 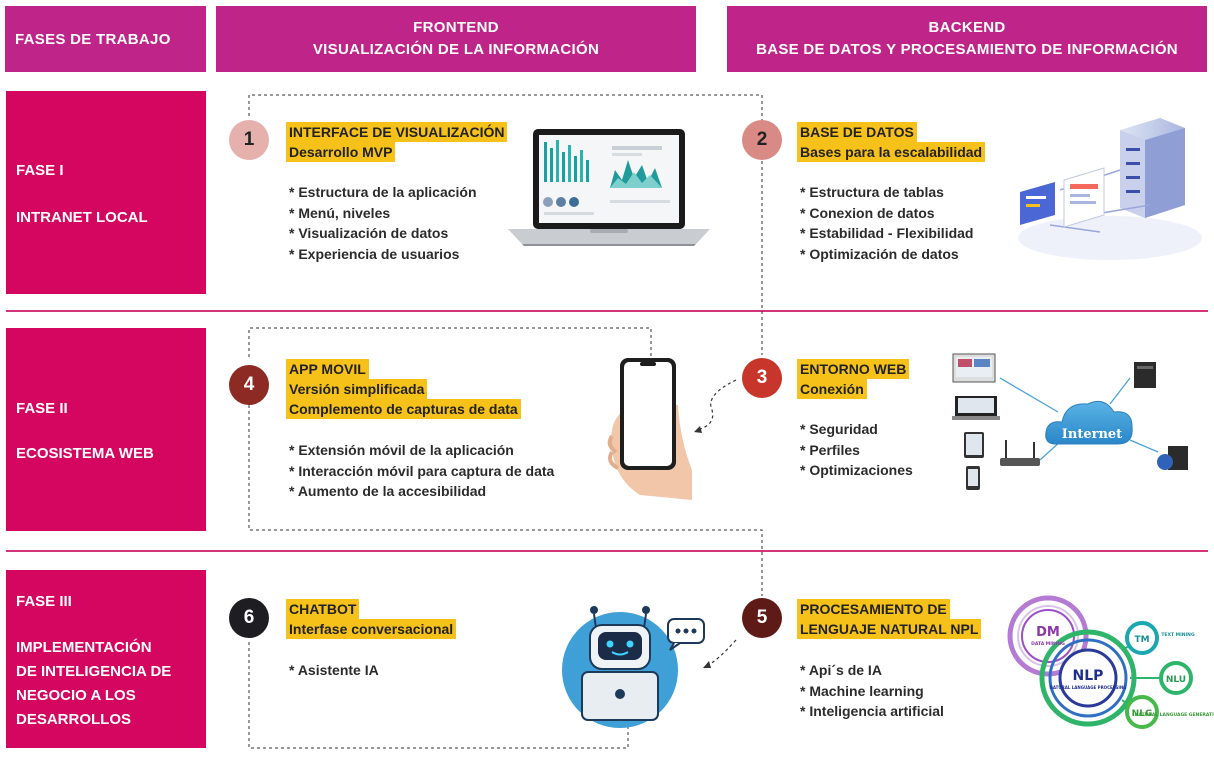 What do you see at coordinates (82, 217) in the screenshot?
I see `phase-1-desc: INTRANET LOCAL` at bounding box center [82, 217].